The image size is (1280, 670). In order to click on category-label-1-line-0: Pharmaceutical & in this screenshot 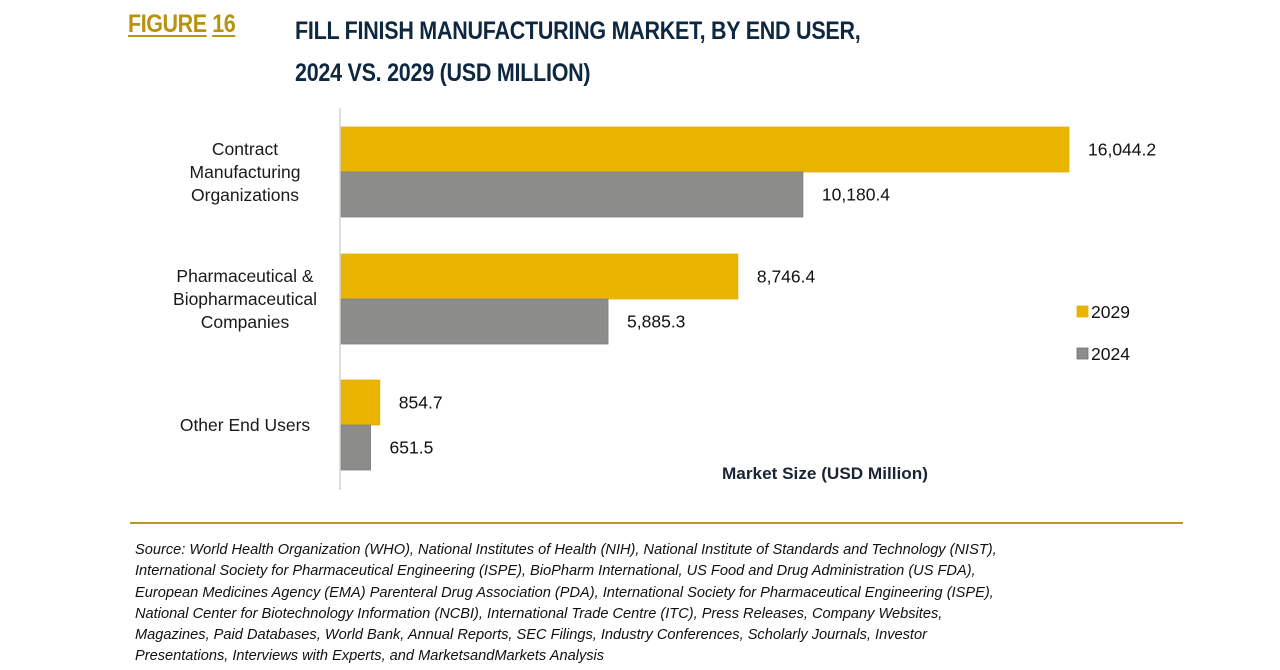, I will do `click(244, 276)`.